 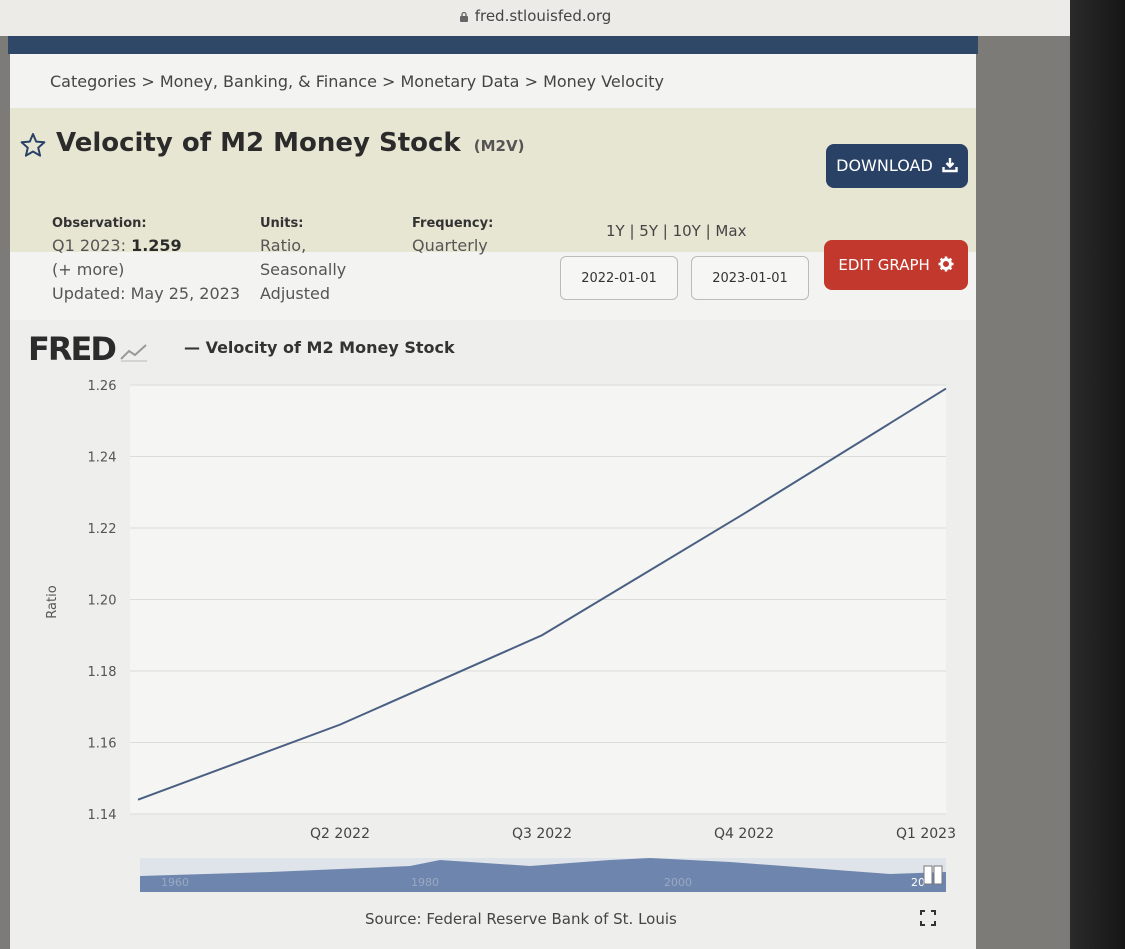 What do you see at coordinates (744, 834) in the screenshot?
I see `x-tick-label: Q4 2022` at bounding box center [744, 834].